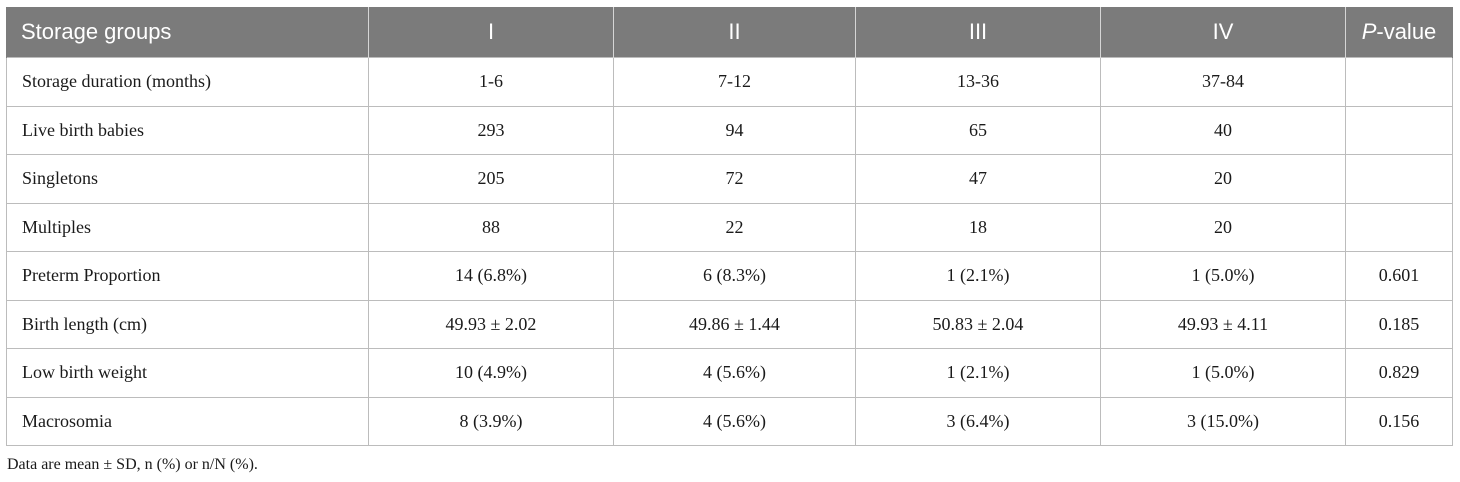  Describe the element at coordinates (734, 276) in the screenshot. I see `cell-group-ii: 6 (8.3%)` at that location.